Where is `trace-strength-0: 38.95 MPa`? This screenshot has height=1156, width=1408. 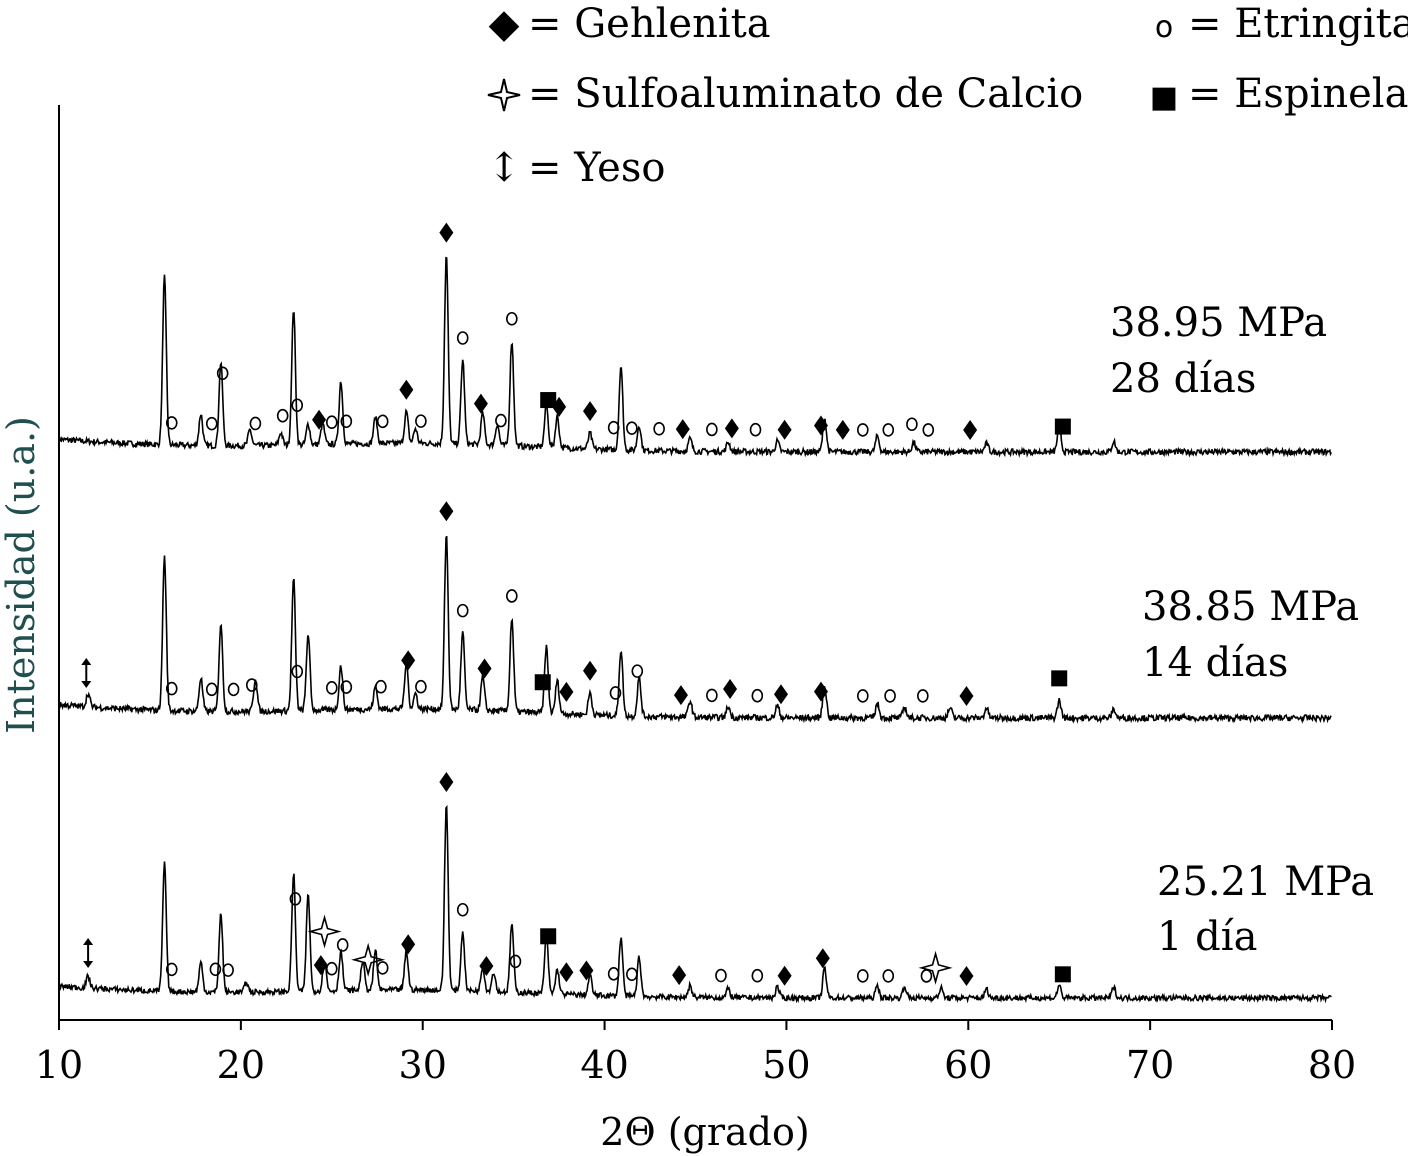 trace-strength-0: 38.95 MPa is located at coordinates (1218, 323).